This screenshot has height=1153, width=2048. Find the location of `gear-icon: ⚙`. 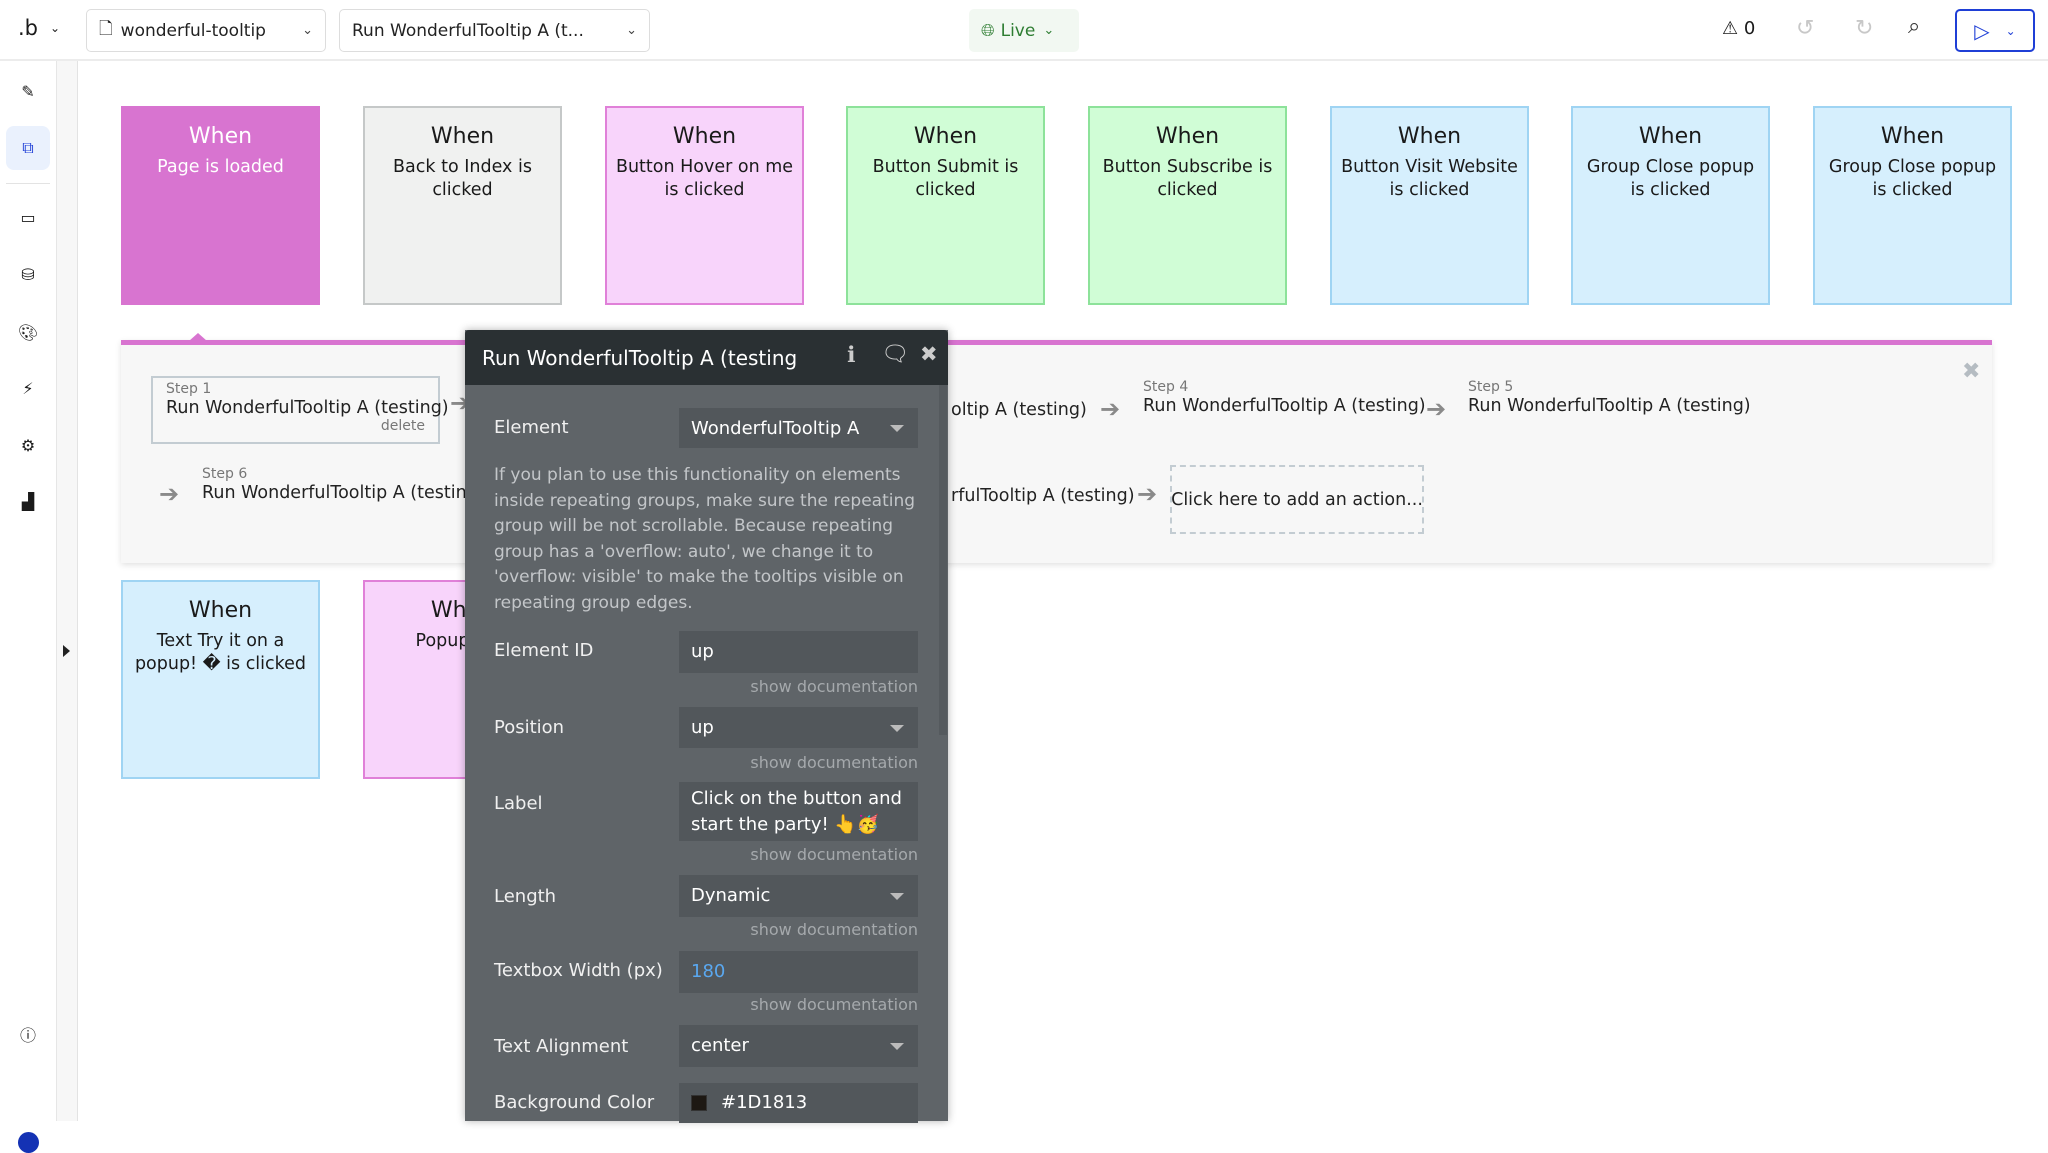

gear-icon: ⚙ is located at coordinates (28, 445).